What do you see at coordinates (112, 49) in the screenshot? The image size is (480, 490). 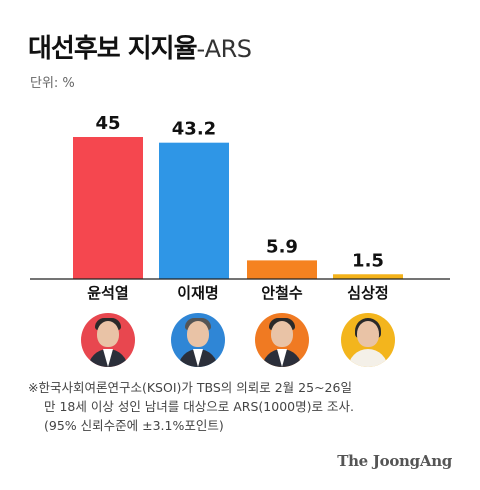 I see `title-main: 대선후보 지지율` at bounding box center [112, 49].